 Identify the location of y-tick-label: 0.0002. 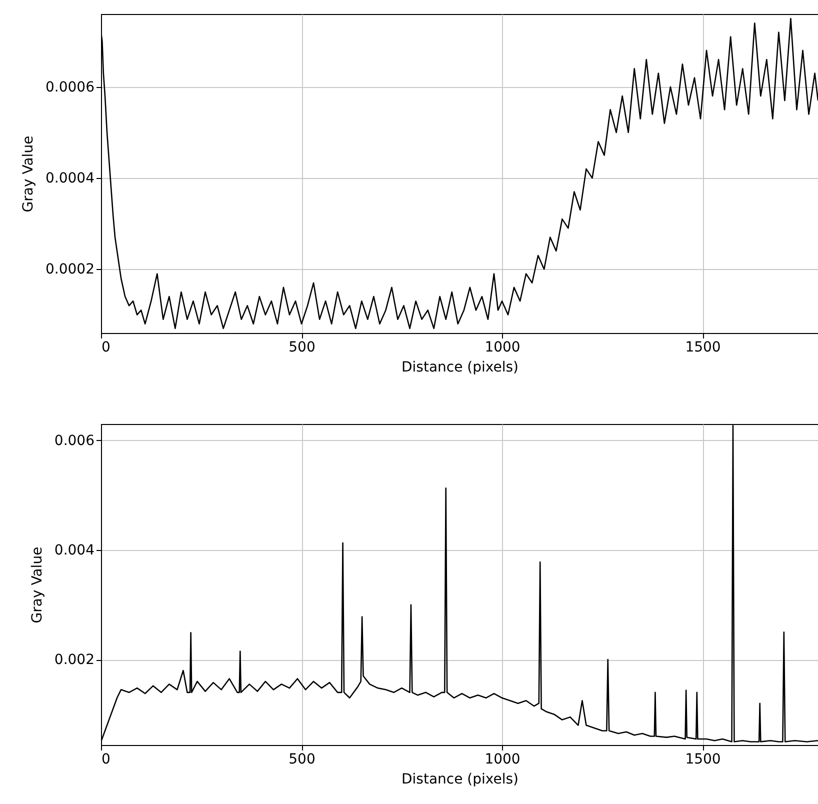
(70, 270).